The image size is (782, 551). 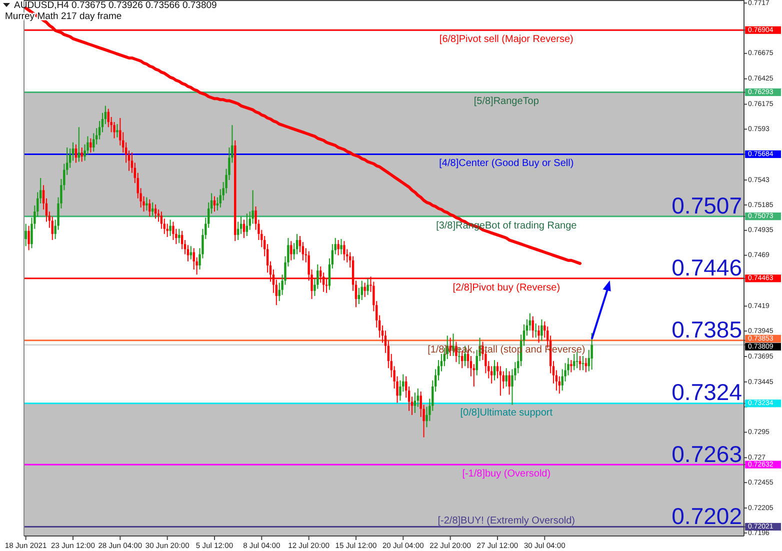 I want to click on ref-line-label: [-1/8]buy (Oversold), so click(x=506, y=474).